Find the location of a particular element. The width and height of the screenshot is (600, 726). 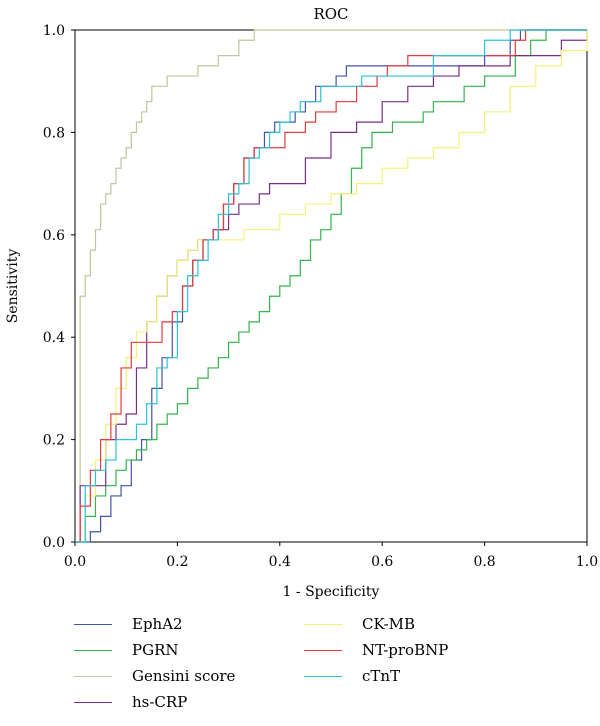

legend-item: EphA2 is located at coordinates (128, 624).